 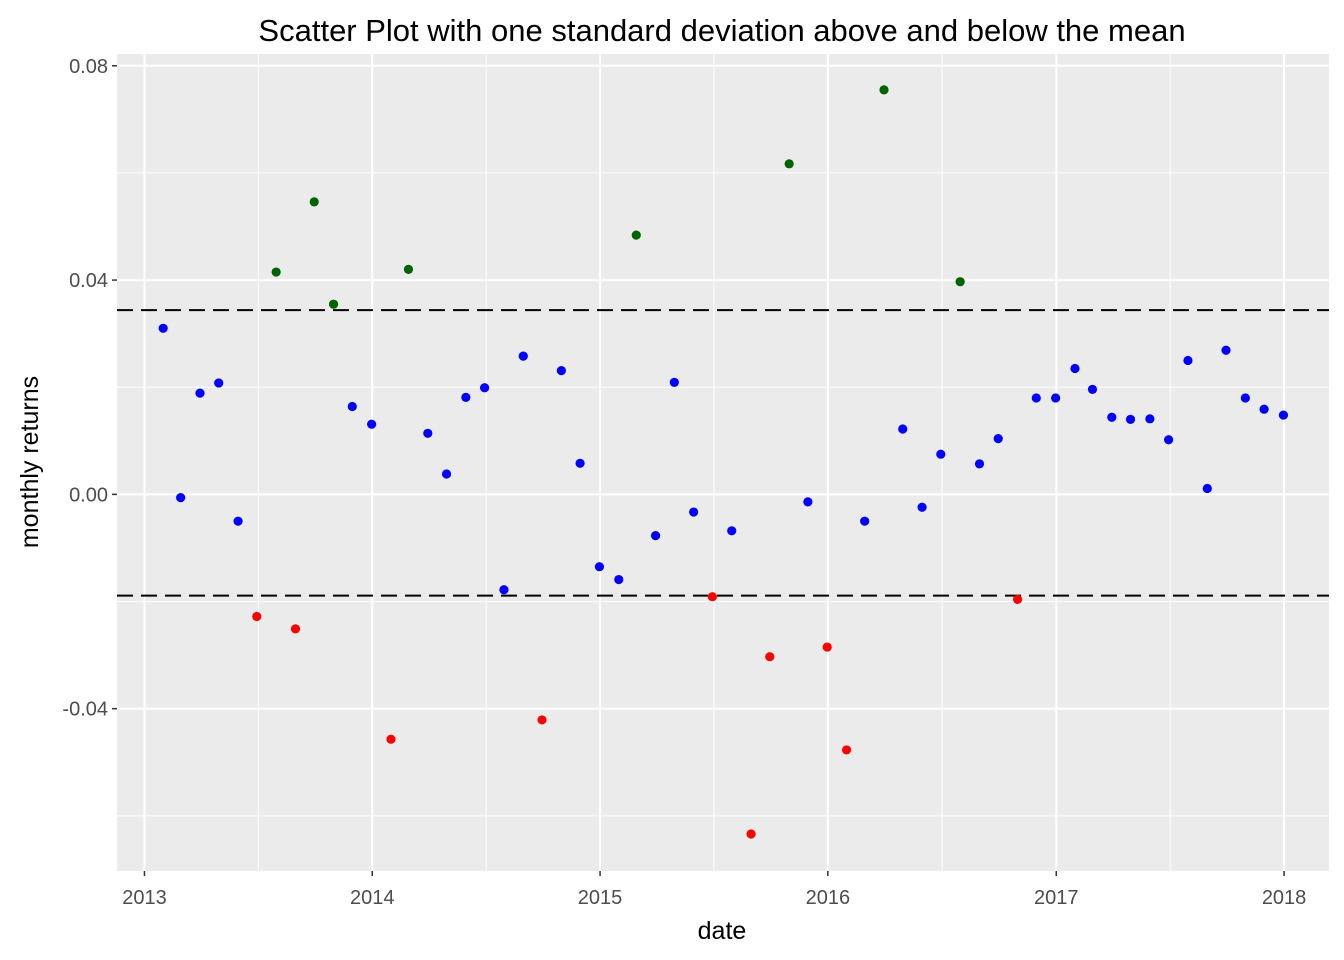 What do you see at coordinates (372, 898) in the screenshot?
I see `x-tick-label: 2014` at bounding box center [372, 898].